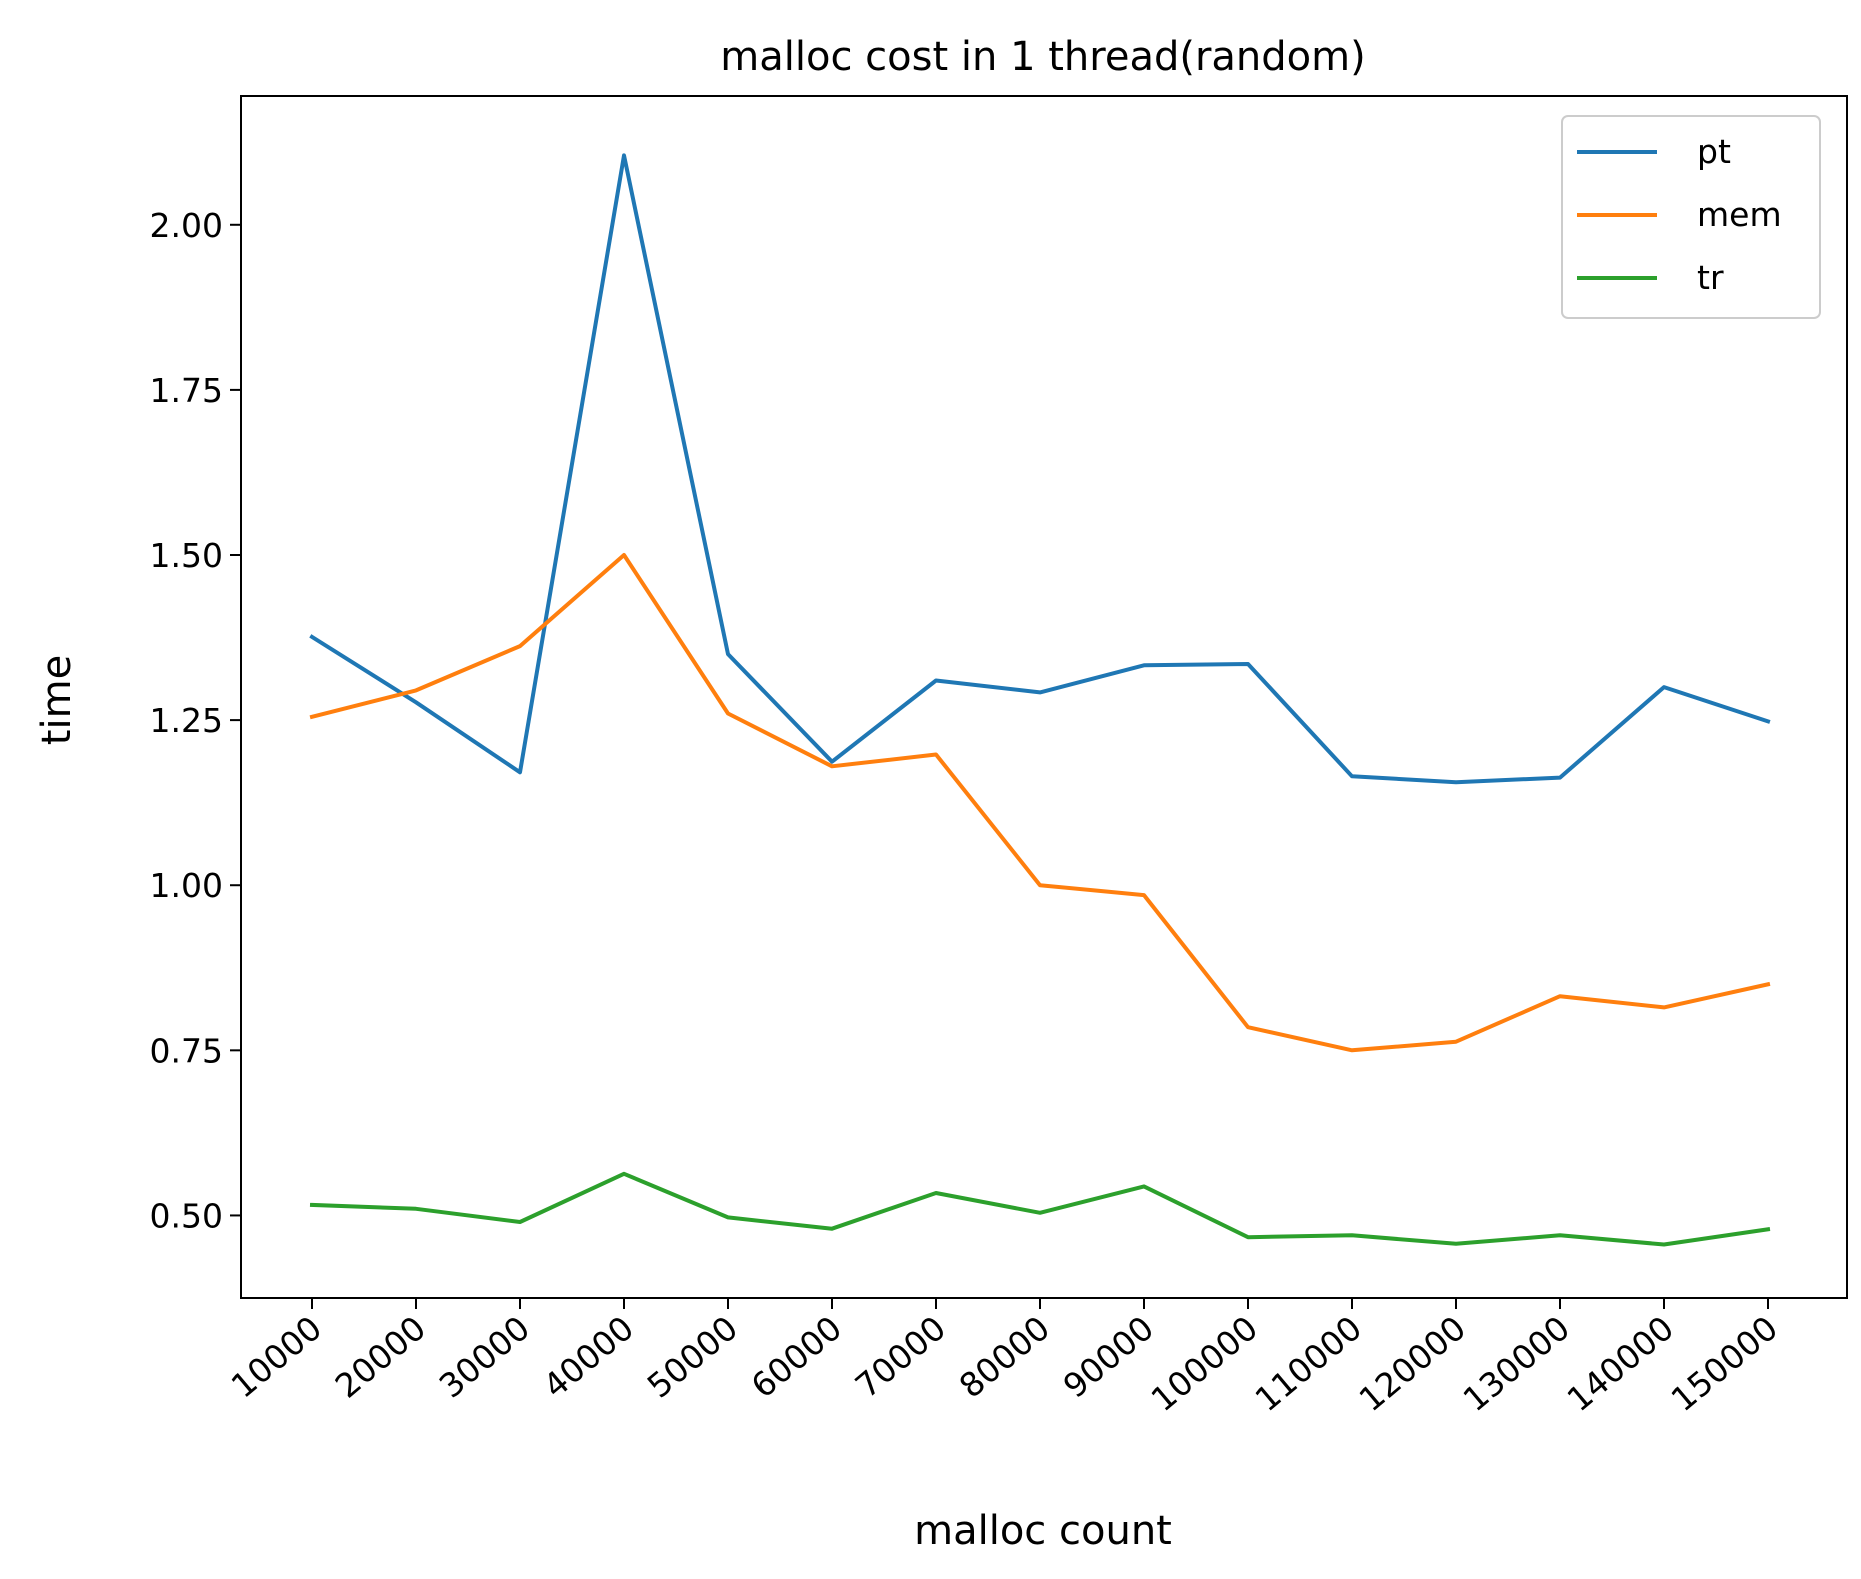 This screenshot has height=1579, width=1861. I want to click on y-tick-label: 2.00, so click(186, 225).